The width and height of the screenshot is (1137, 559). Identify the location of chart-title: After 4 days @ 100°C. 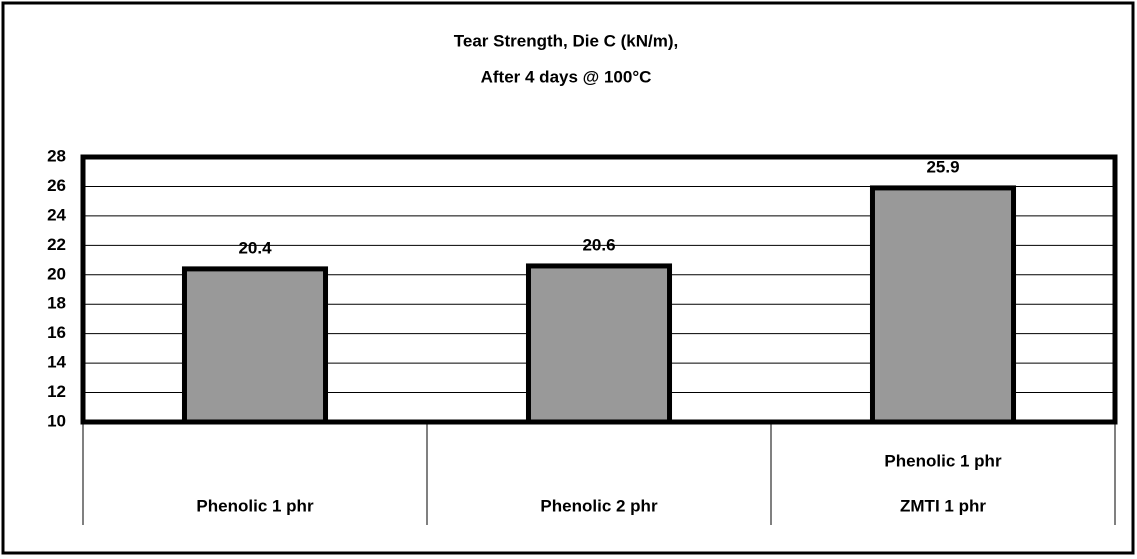
(566, 76).